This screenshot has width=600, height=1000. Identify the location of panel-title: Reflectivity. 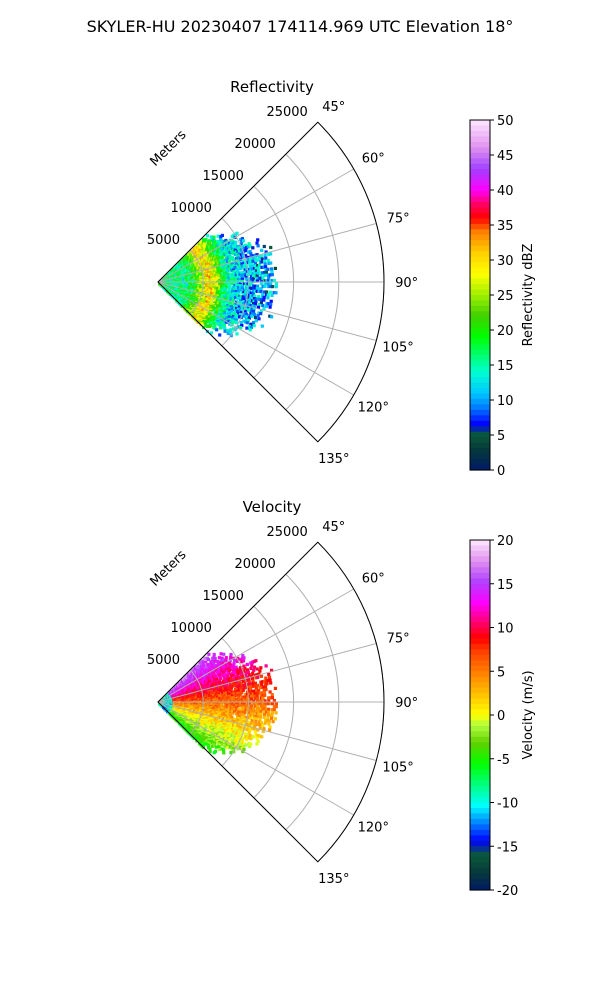
(272, 87).